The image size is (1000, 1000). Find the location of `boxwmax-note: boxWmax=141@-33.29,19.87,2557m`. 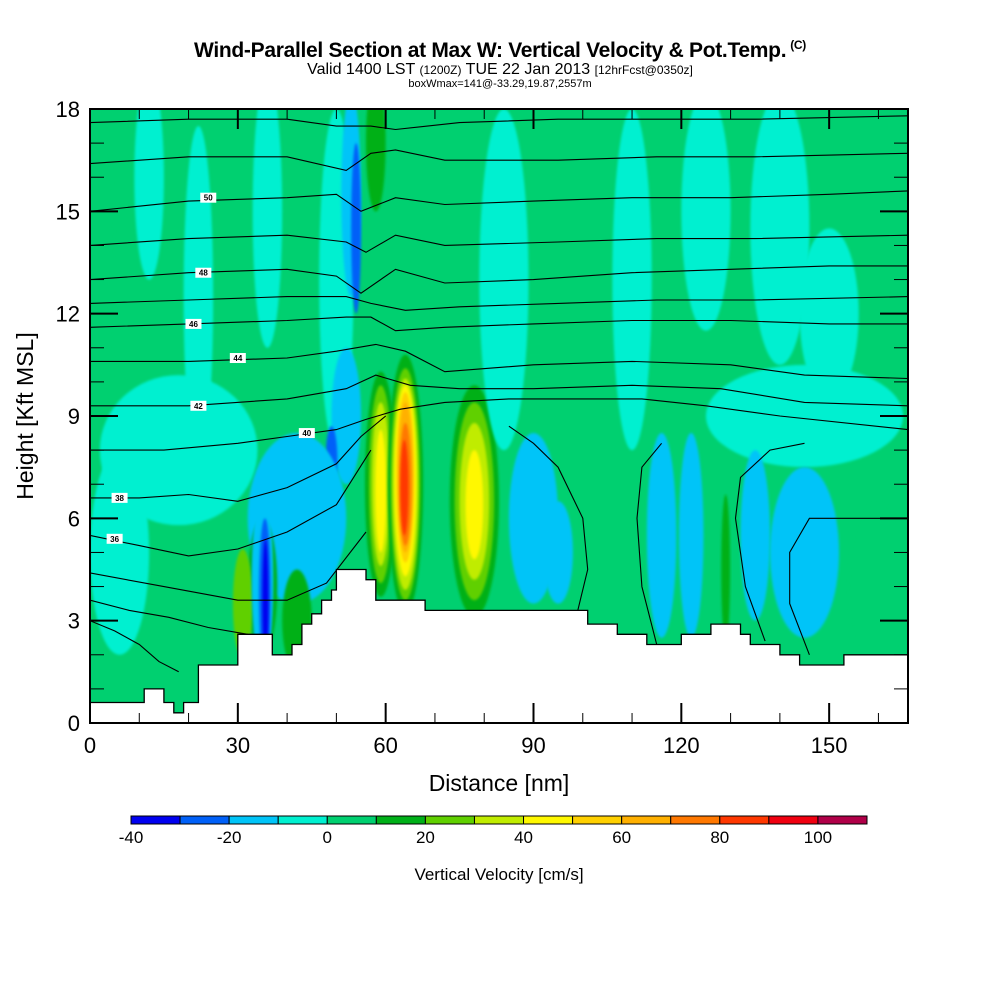

boxwmax-note: boxWmax=141@-33.29,19.87,2557m is located at coordinates (500, 84).